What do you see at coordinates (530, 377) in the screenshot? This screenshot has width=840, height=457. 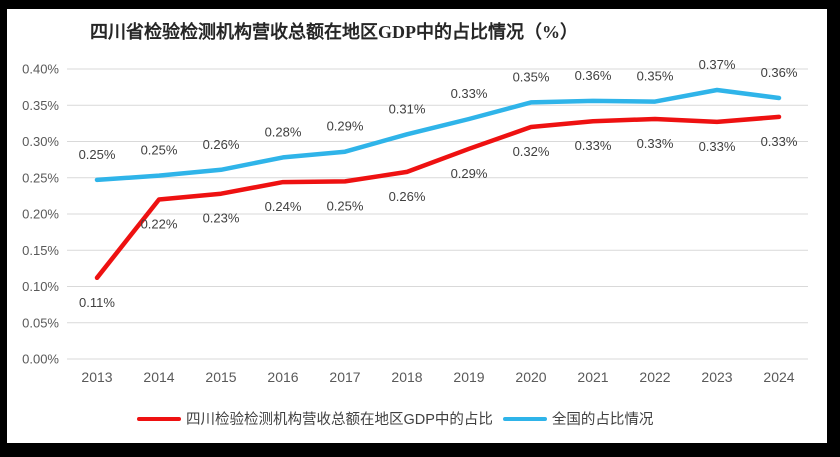 I see `x-axis-label: 2020` at bounding box center [530, 377].